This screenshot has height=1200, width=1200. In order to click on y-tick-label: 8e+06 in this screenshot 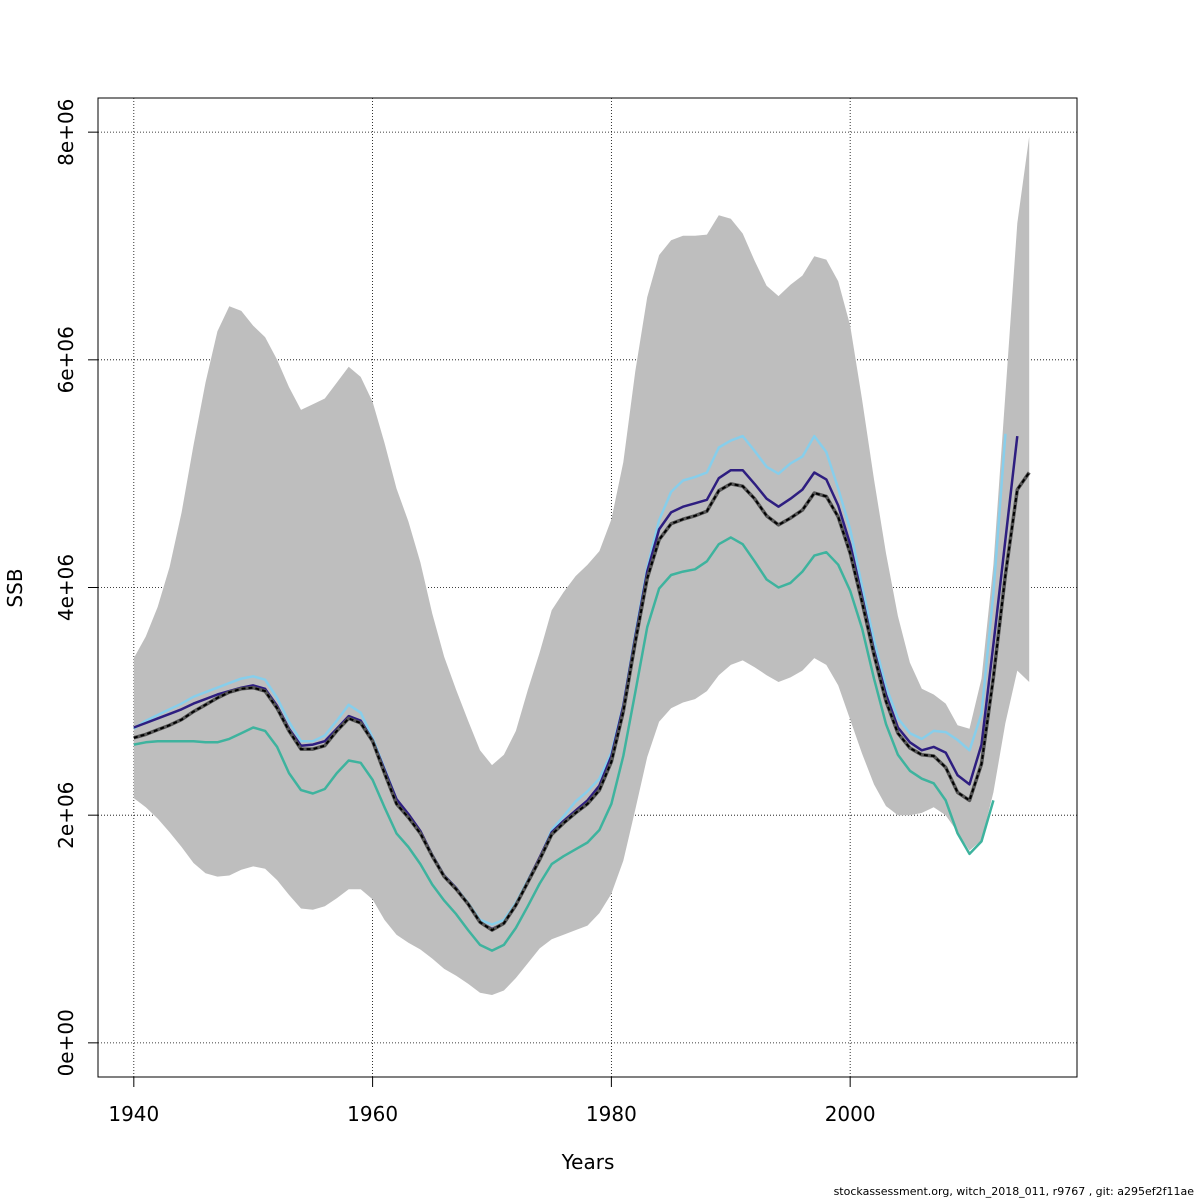, I will do `click(66, 132)`.